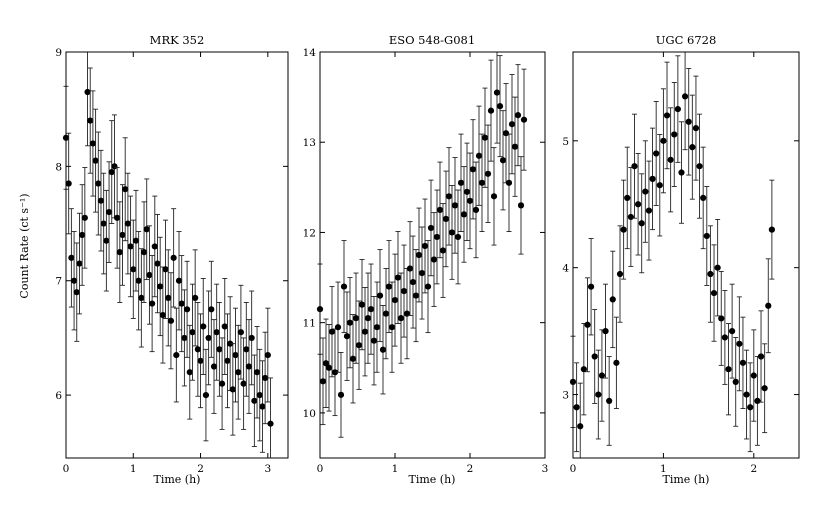  What do you see at coordinates (686, 40) in the screenshot?
I see `panel-3-title: UGC 6728` at bounding box center [686, 40].